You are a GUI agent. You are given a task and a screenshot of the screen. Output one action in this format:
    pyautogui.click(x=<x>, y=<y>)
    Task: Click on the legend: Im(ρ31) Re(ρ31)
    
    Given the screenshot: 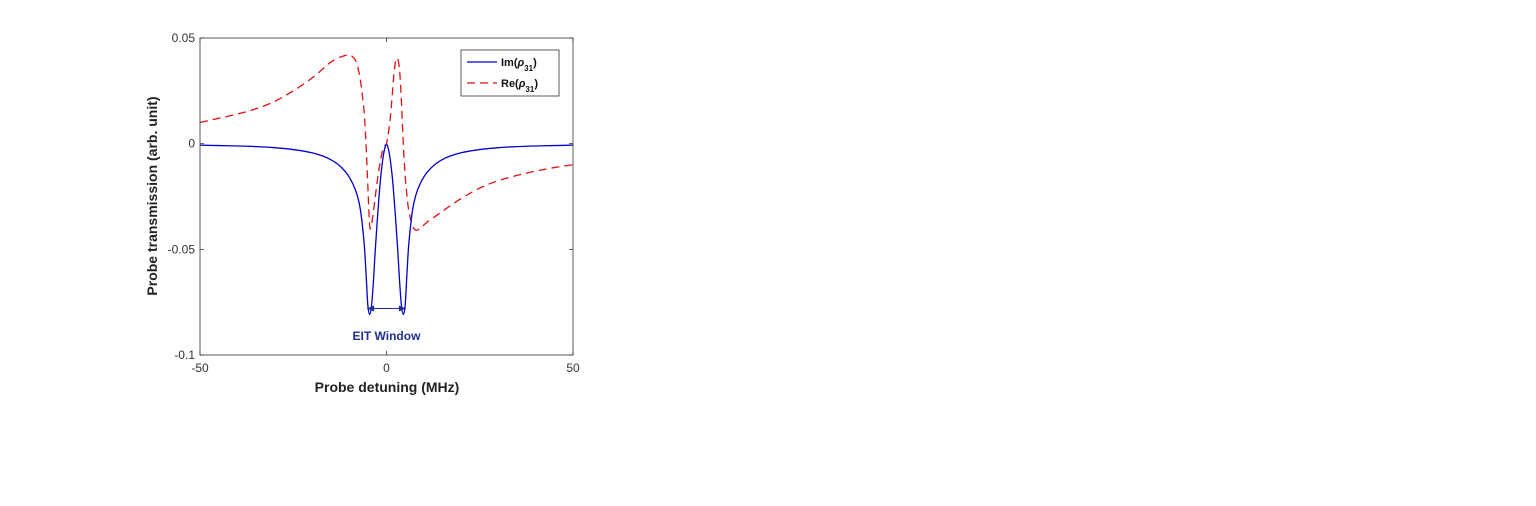 What is the action you would take?
    pyautogui.click(x=510, y=73)
    